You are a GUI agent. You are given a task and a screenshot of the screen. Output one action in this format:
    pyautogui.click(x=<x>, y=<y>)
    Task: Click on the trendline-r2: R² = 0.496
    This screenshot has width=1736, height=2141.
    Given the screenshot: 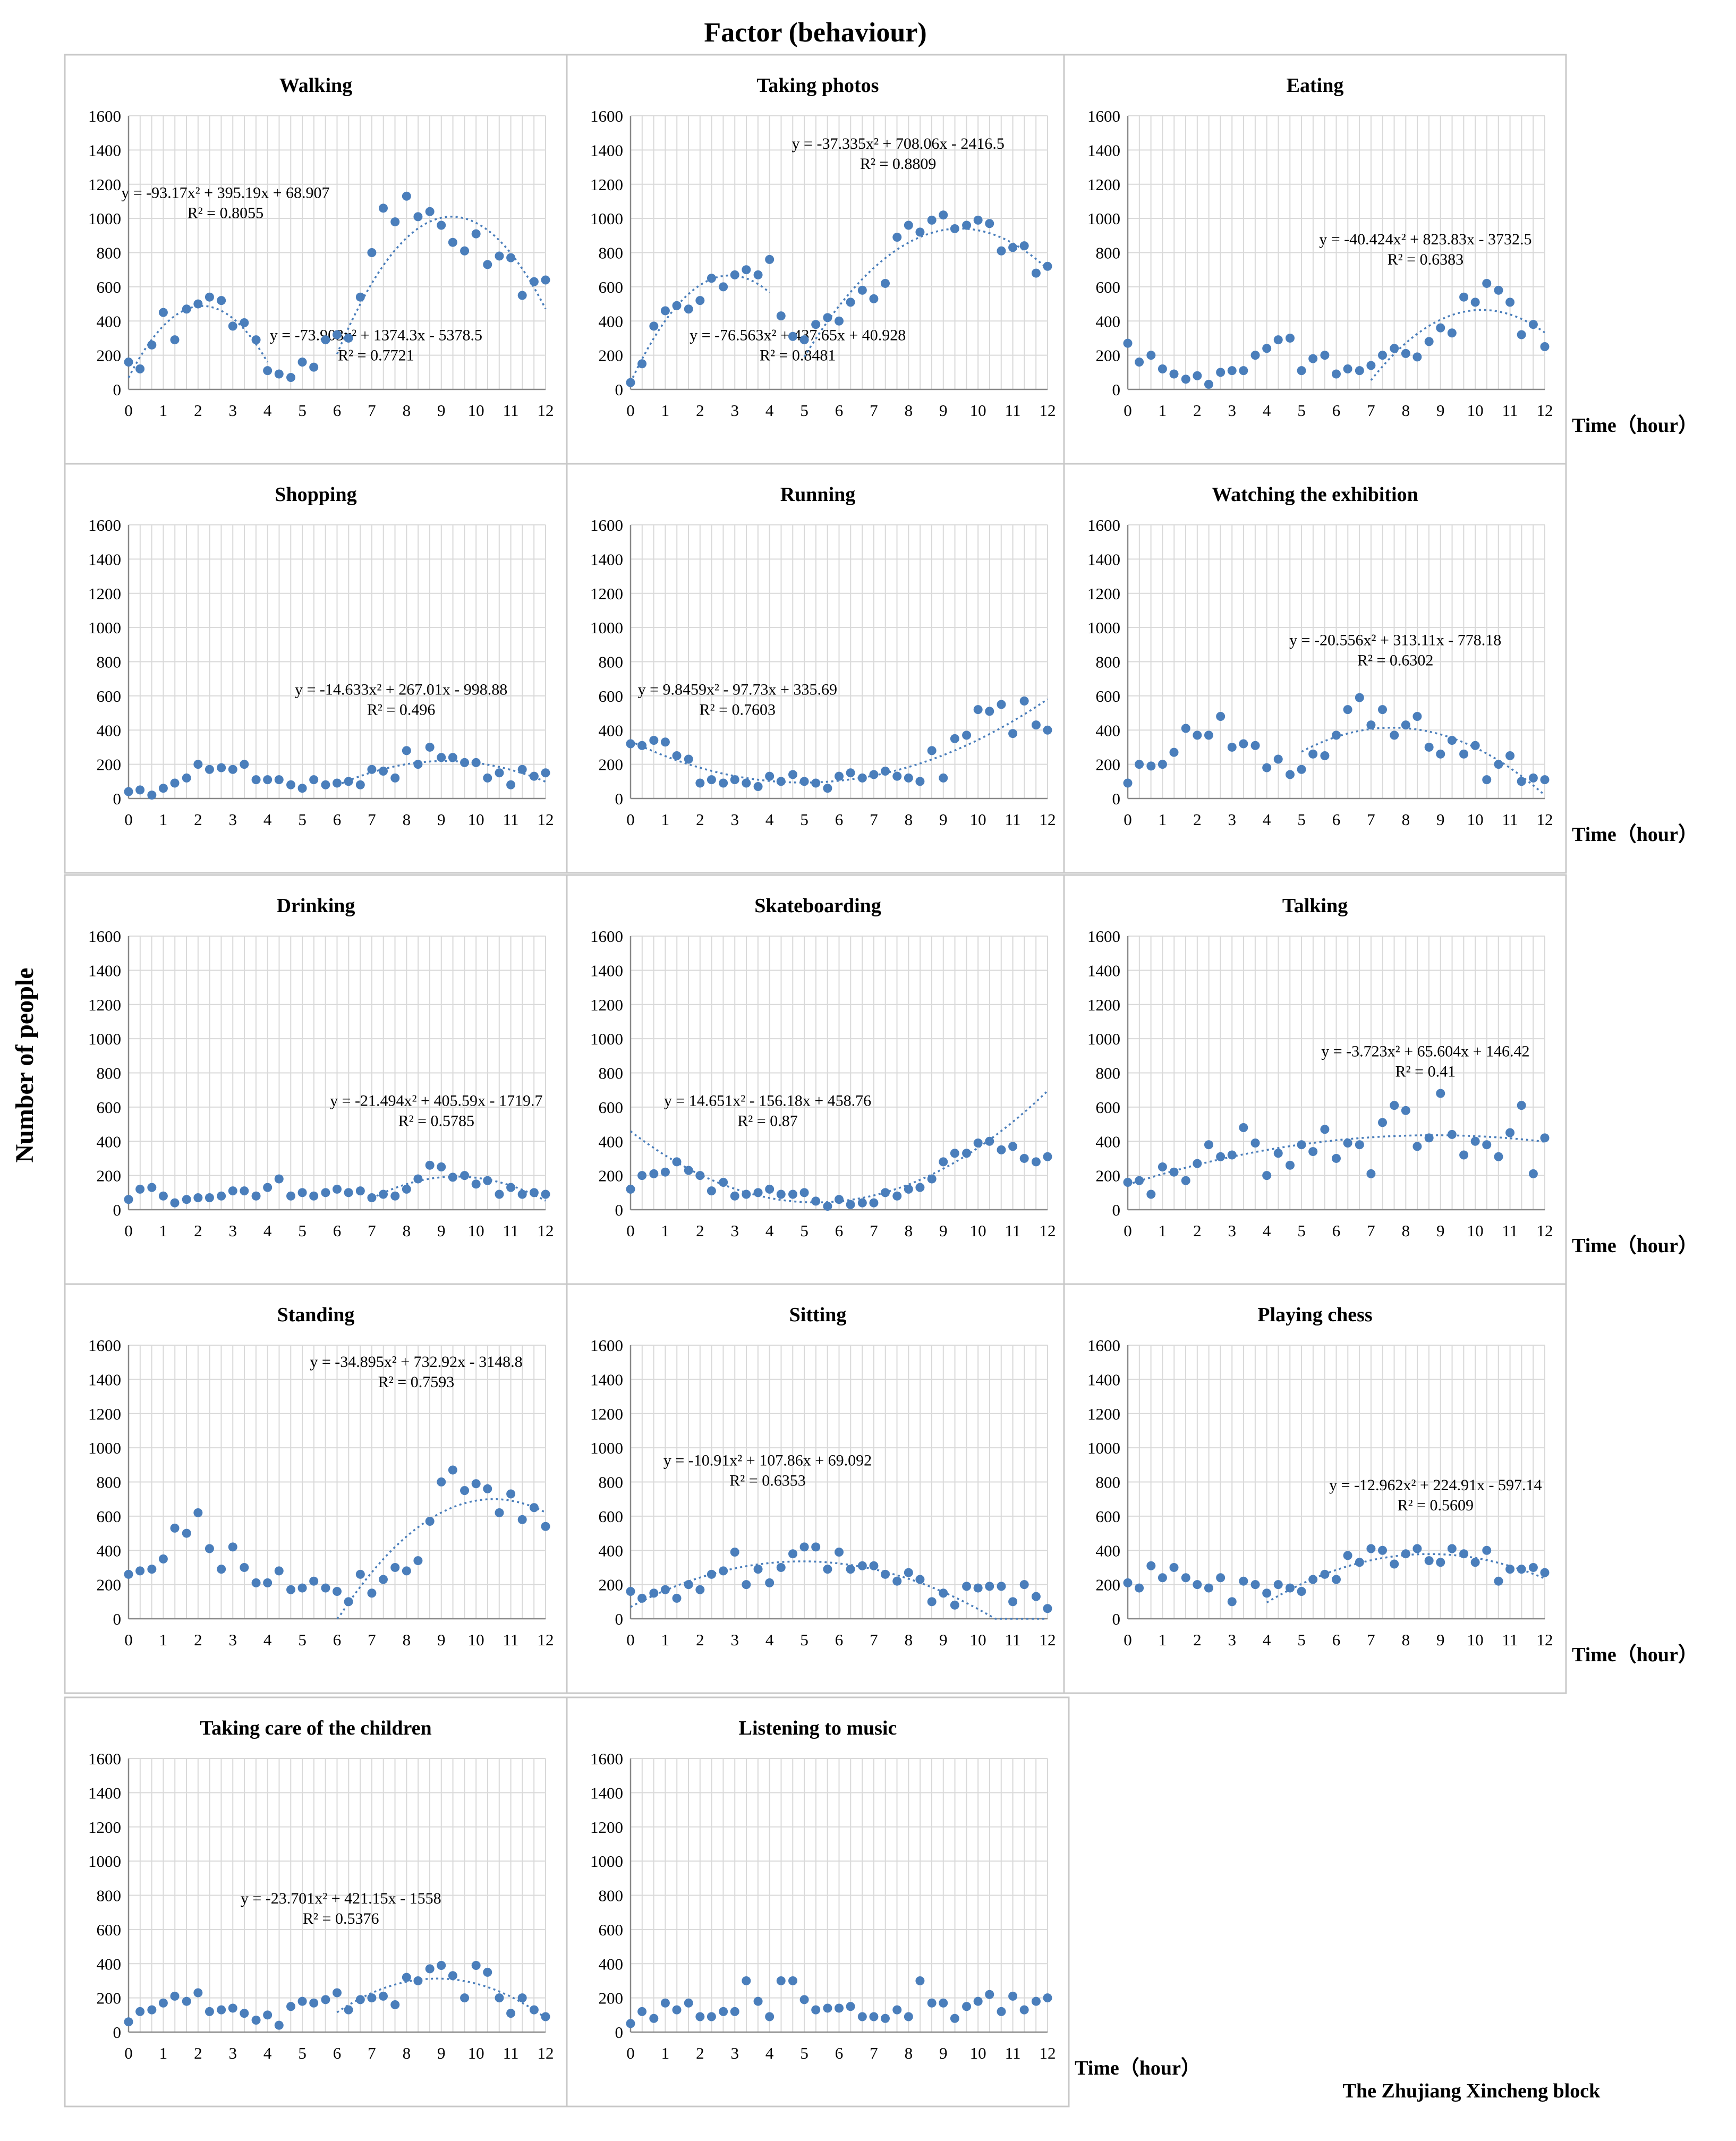 What is the action you would take?
    pyautogui.click(x=401, y=709)
    